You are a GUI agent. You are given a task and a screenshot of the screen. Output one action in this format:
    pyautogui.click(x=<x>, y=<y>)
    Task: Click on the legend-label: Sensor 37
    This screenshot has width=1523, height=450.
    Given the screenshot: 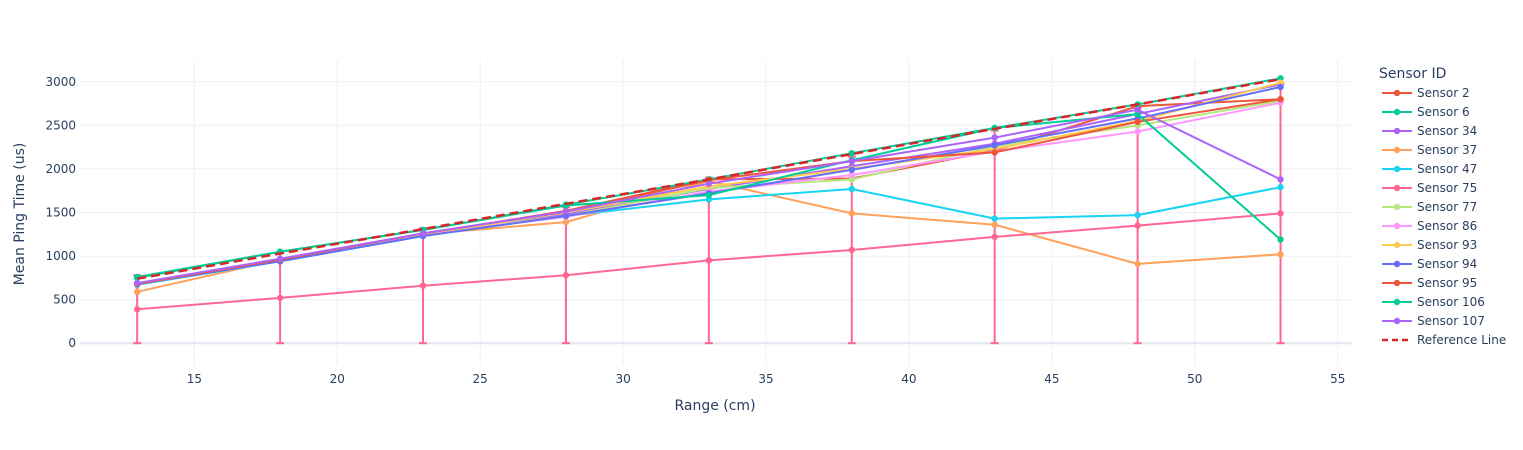 What is the action you would take?
    pyautogui.click(x=1447, y=150)
    